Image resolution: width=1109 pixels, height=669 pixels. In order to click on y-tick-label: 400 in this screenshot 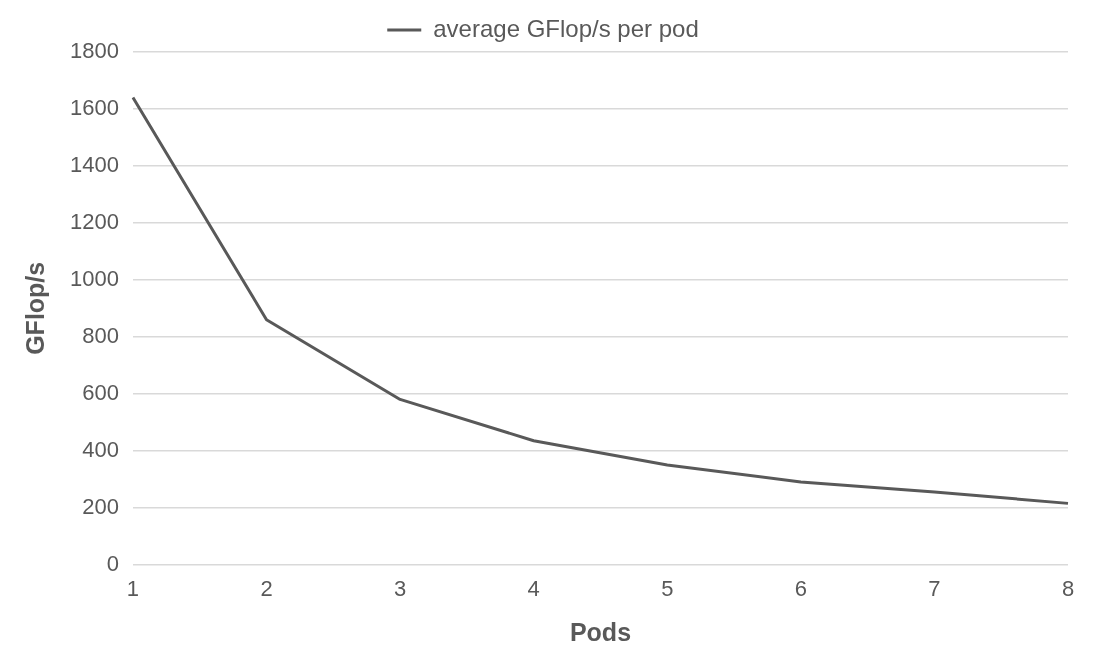, I will do `click(100, 449)`.